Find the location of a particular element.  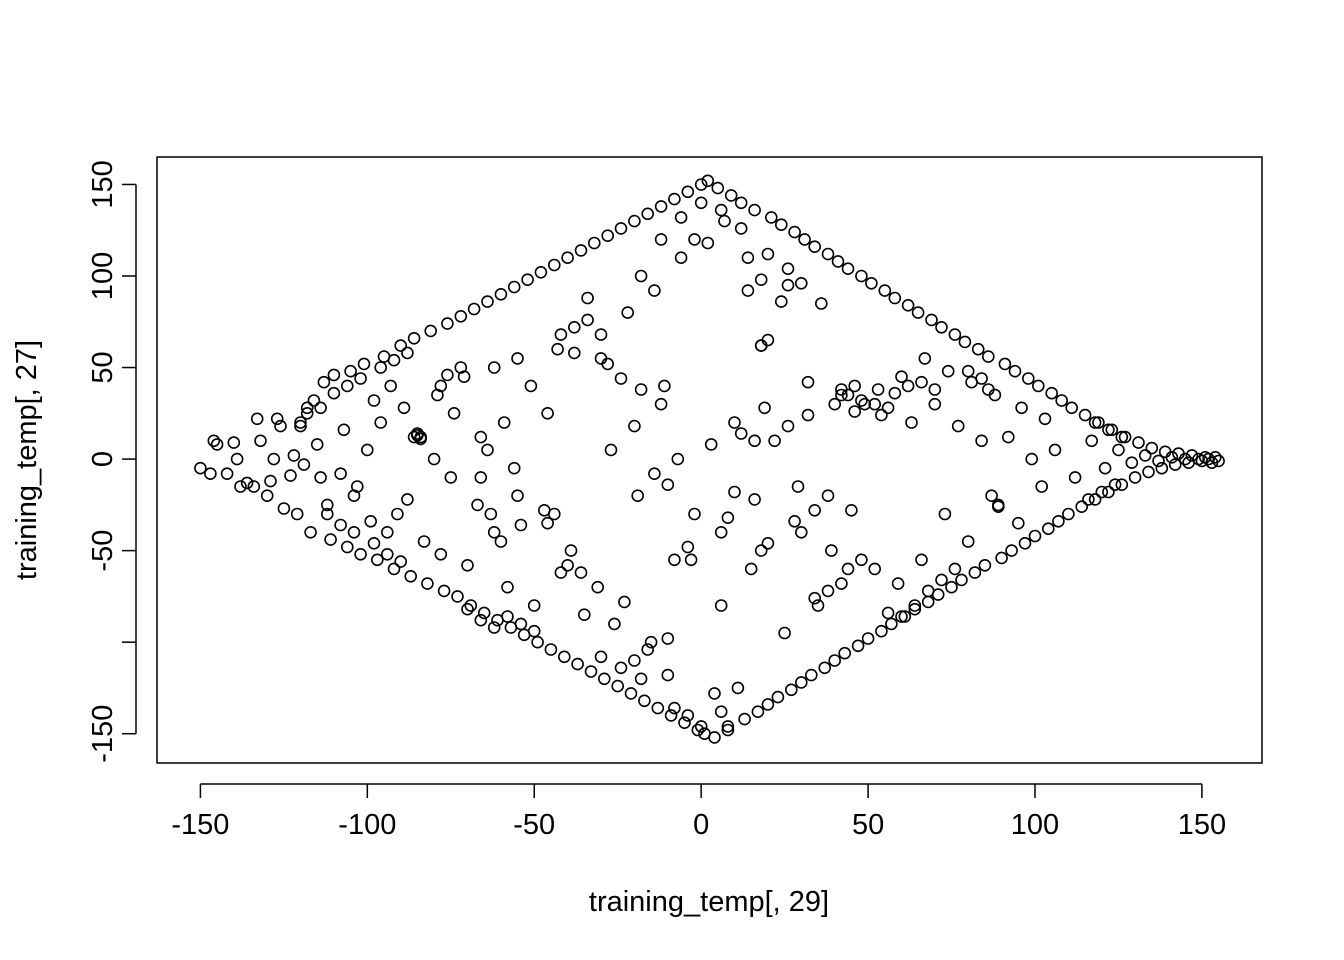

y-tick-label: -150 is located at coordinates (103, 734).